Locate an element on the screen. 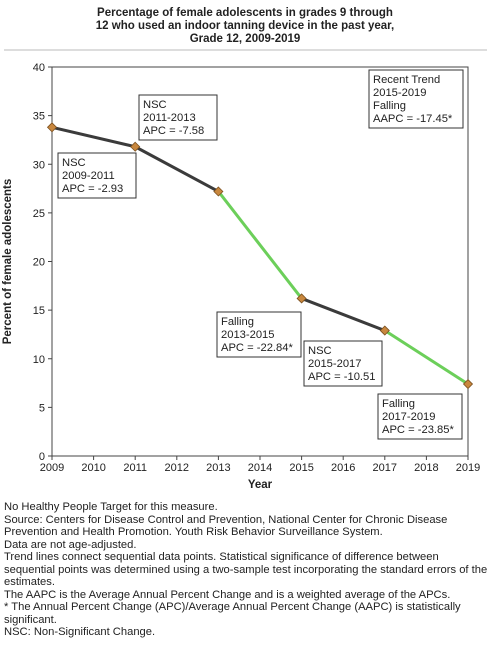 This screenshot has width=491, height=646. annotation-text: APC = -23.85* is located at coordinates (418, 430).